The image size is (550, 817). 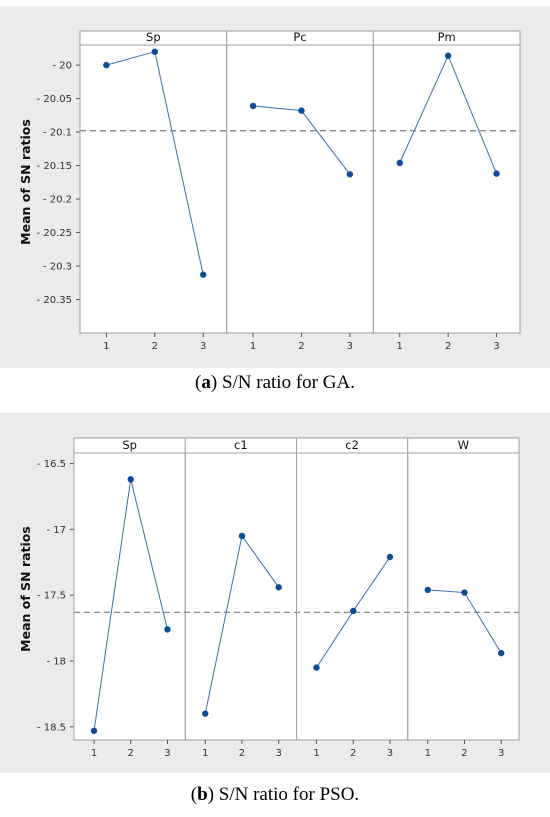 I want to click on y-tick-label: - 20.05, so click(x=54, y=99).